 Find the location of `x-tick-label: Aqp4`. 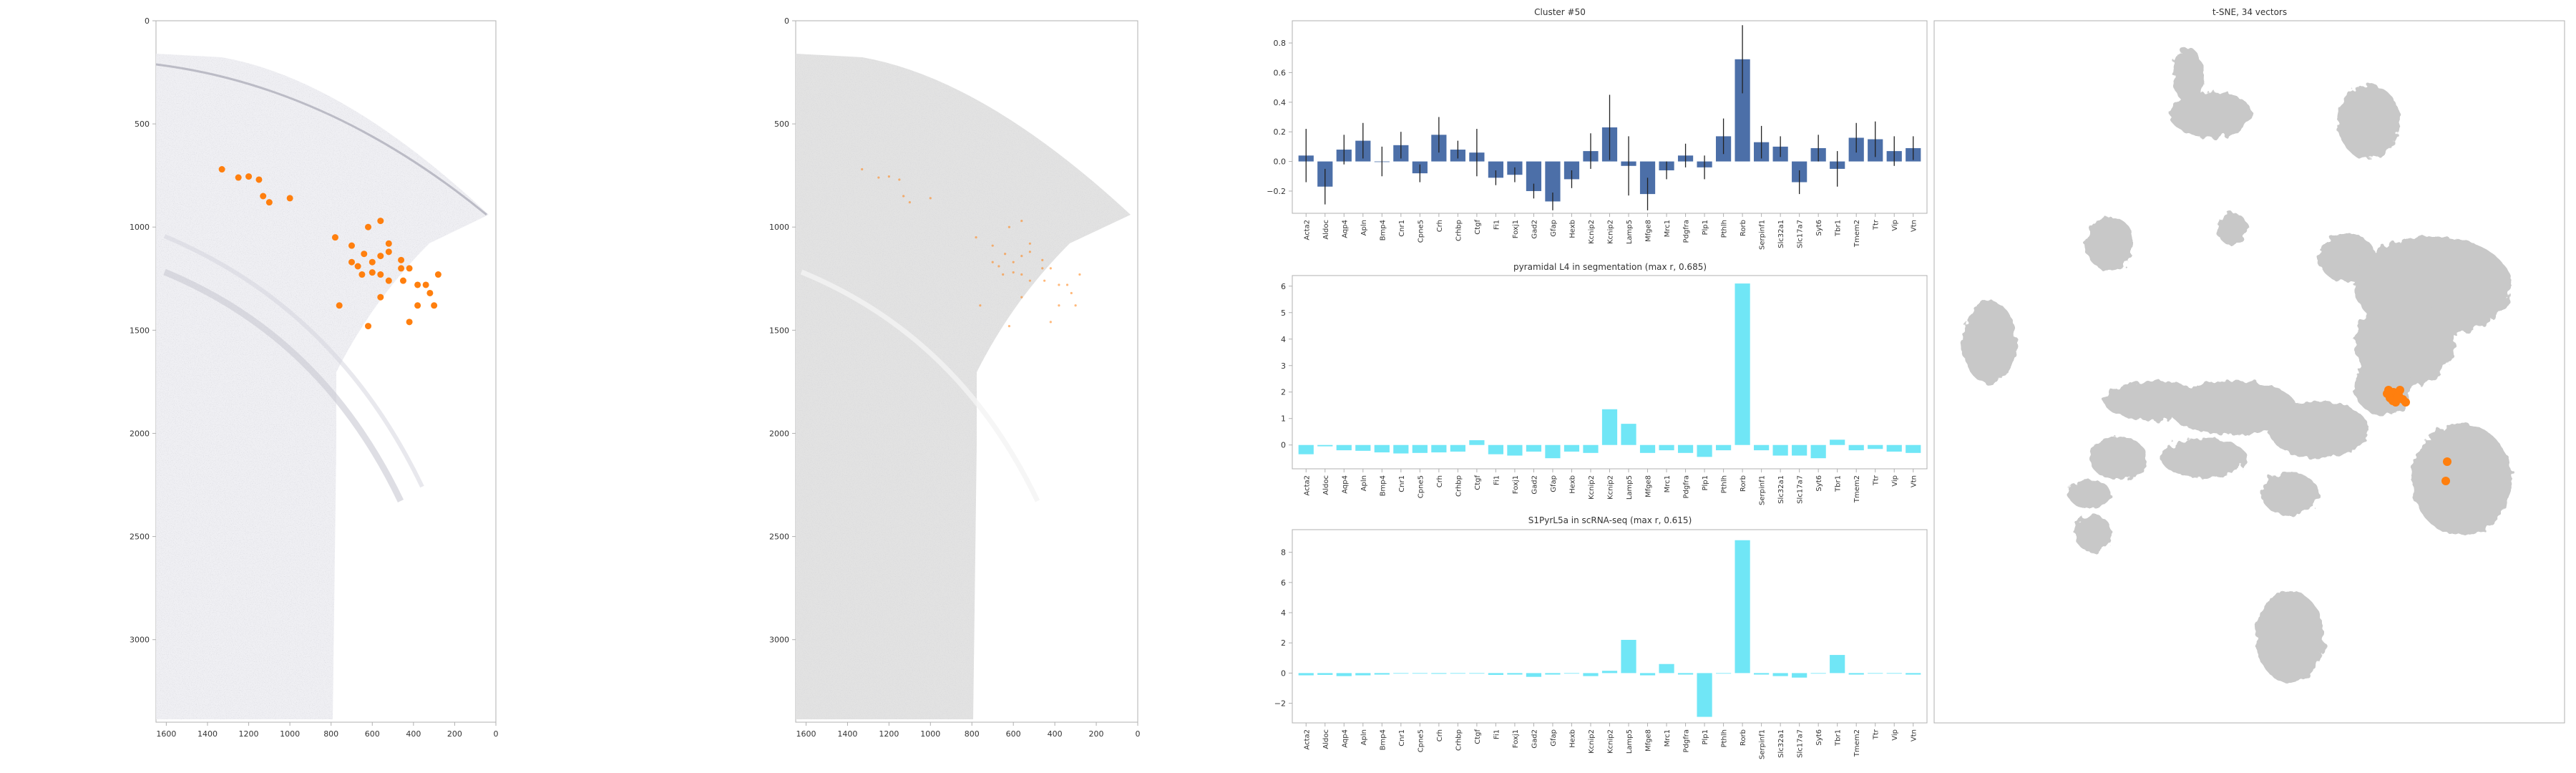

x-tick-label: Aqp4 is located at coordinates (1345, 738).